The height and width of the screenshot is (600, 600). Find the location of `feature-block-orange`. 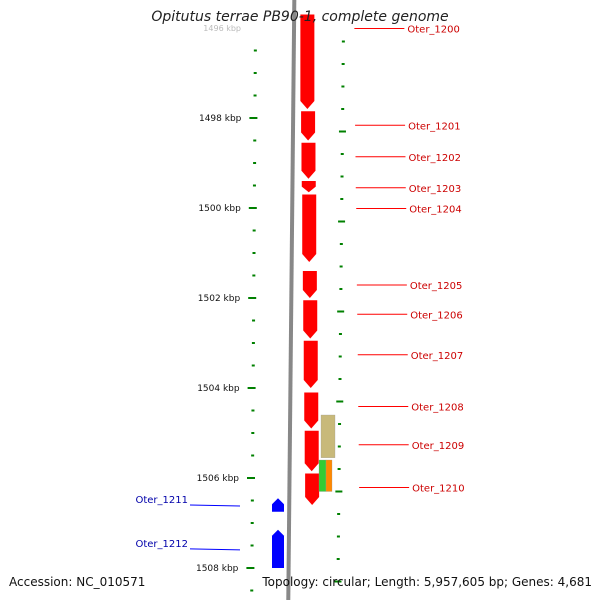

feature-block-orange is located at coordinates (329, 475).